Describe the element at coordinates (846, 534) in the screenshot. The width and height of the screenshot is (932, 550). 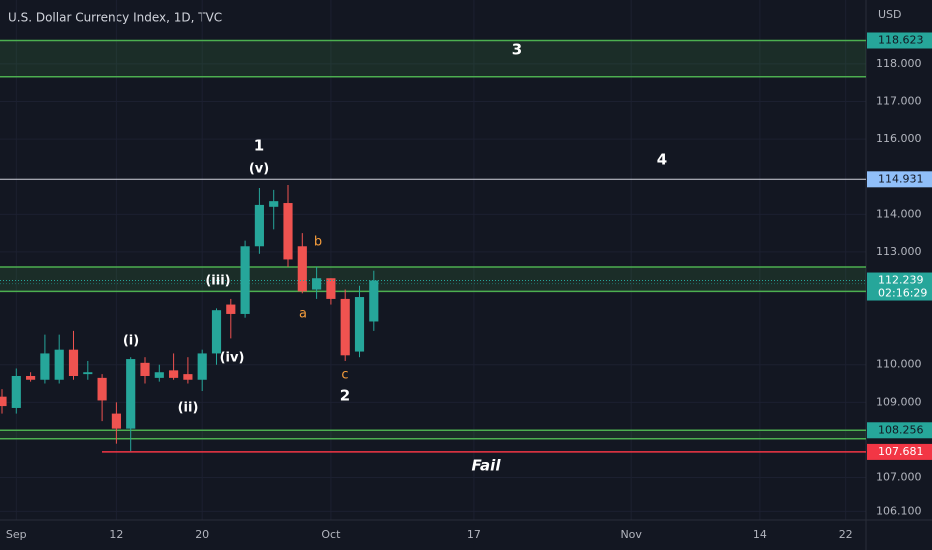
I see `x-tick-label: 22` at that location.